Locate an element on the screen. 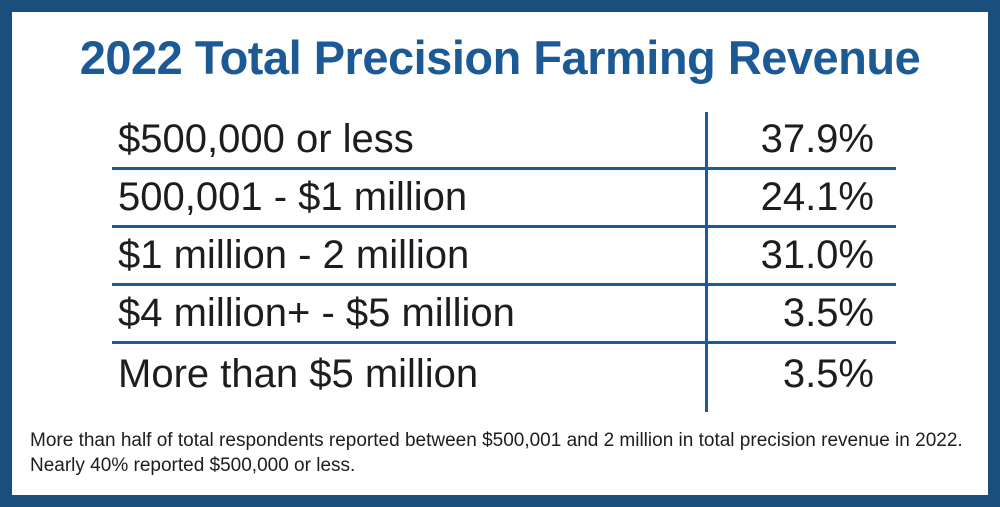  row-value: 31.0% is located at coordinates (817, 255).